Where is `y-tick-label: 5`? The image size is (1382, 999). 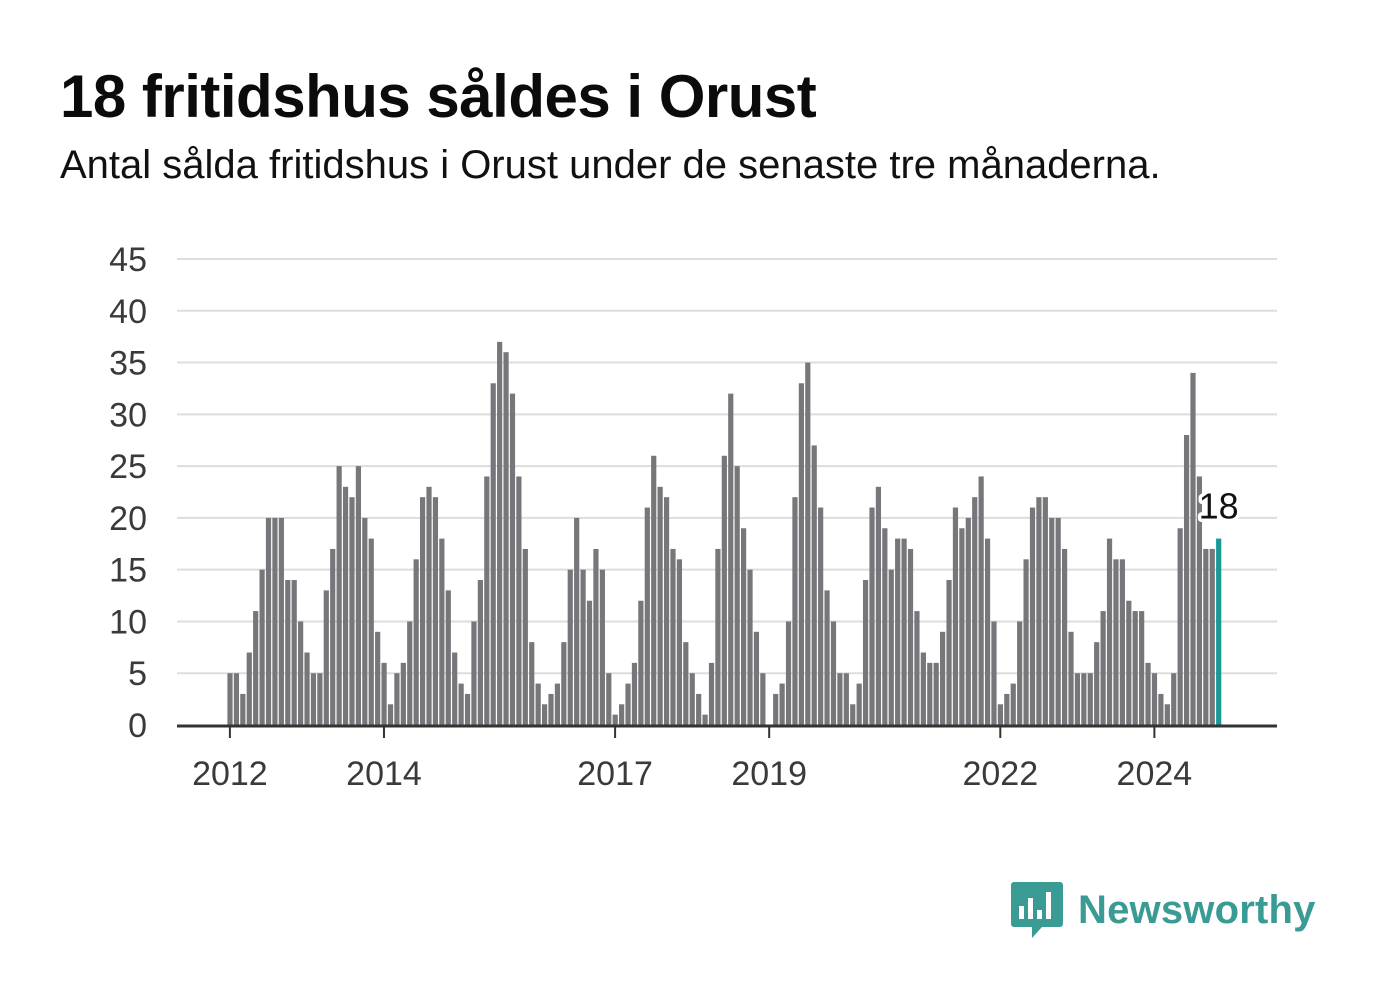 y-tick-label: 5 is located at coordinates (137, 674).